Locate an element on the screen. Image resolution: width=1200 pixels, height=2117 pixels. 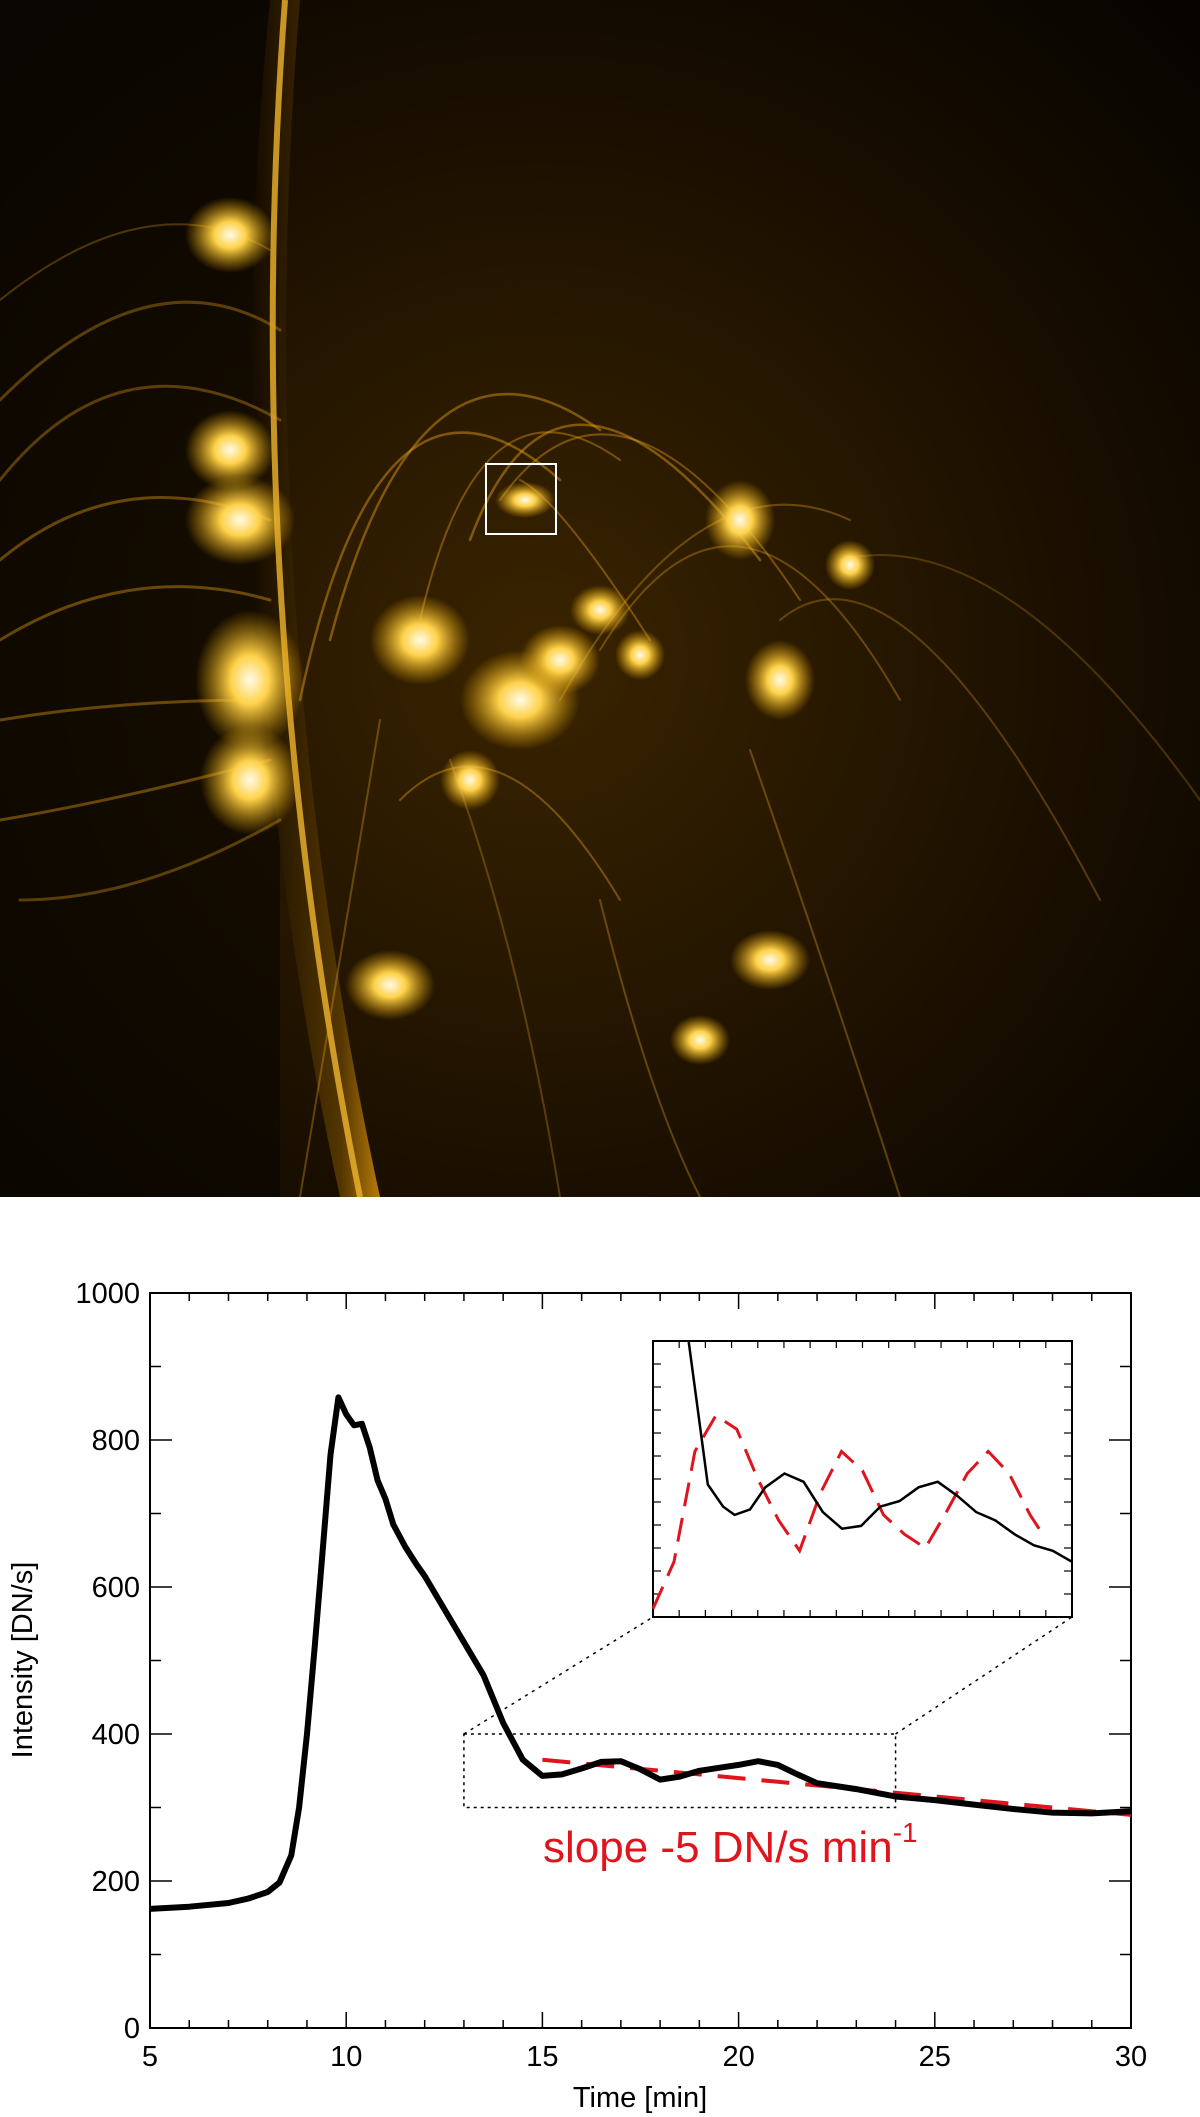
zoom-region-box is located at coordinates (680, 1771).